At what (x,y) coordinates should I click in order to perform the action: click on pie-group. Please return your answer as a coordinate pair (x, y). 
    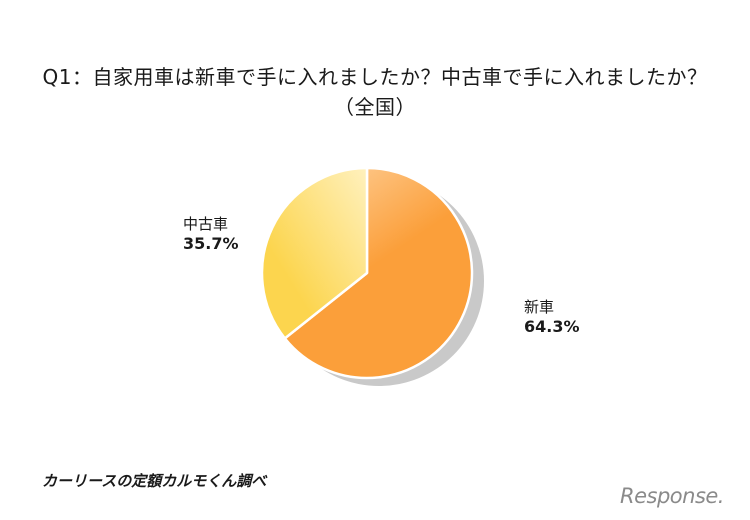
    Looking at the image, I should click on (372, 276).